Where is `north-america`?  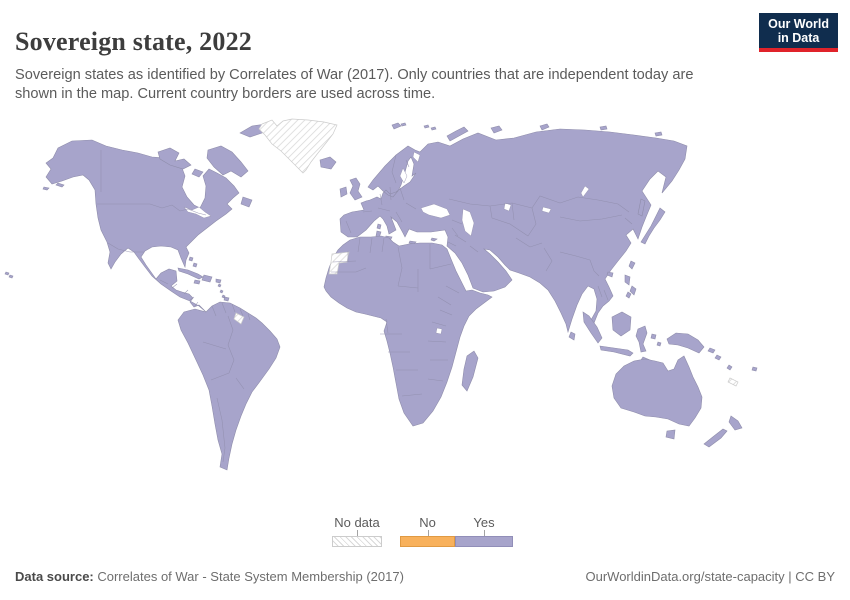
north-america is located at coordinates (142, 226).